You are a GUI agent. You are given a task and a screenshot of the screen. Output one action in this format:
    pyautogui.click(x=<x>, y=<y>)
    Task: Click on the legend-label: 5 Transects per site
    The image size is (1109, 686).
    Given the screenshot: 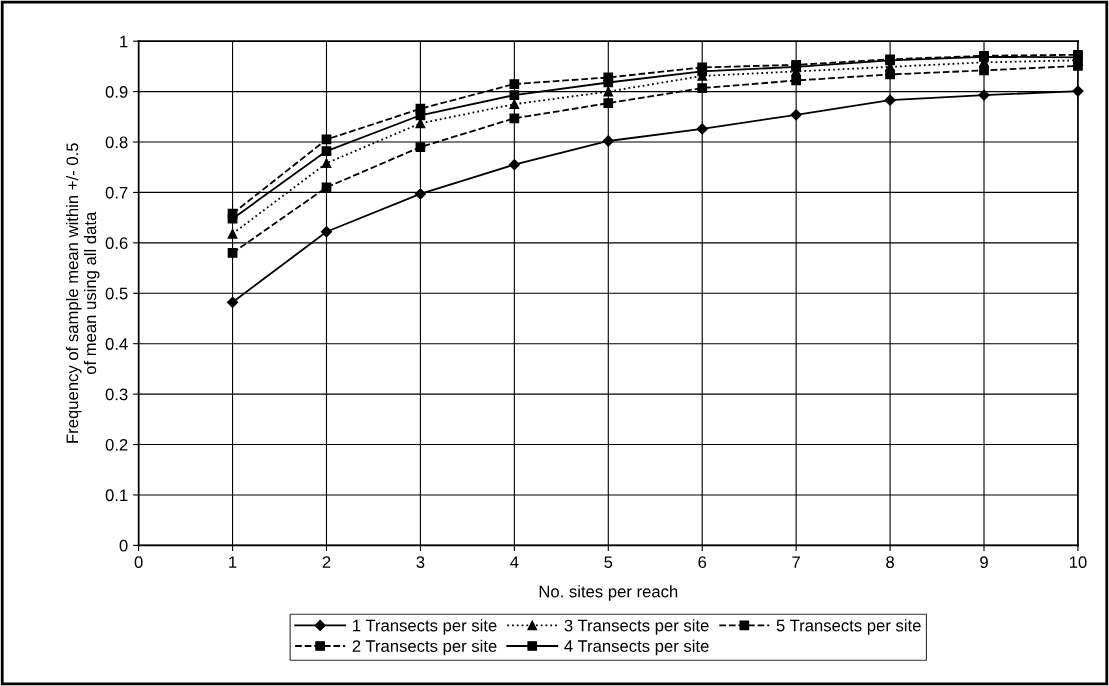 What is the action you would take?
    pyautogui.click(x=848, y=627)
    